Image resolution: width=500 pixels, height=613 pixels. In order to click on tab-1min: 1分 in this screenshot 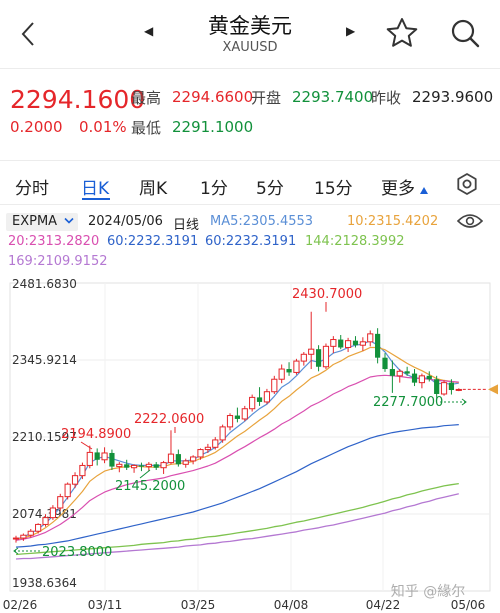, I will do `click(214, 189)`.